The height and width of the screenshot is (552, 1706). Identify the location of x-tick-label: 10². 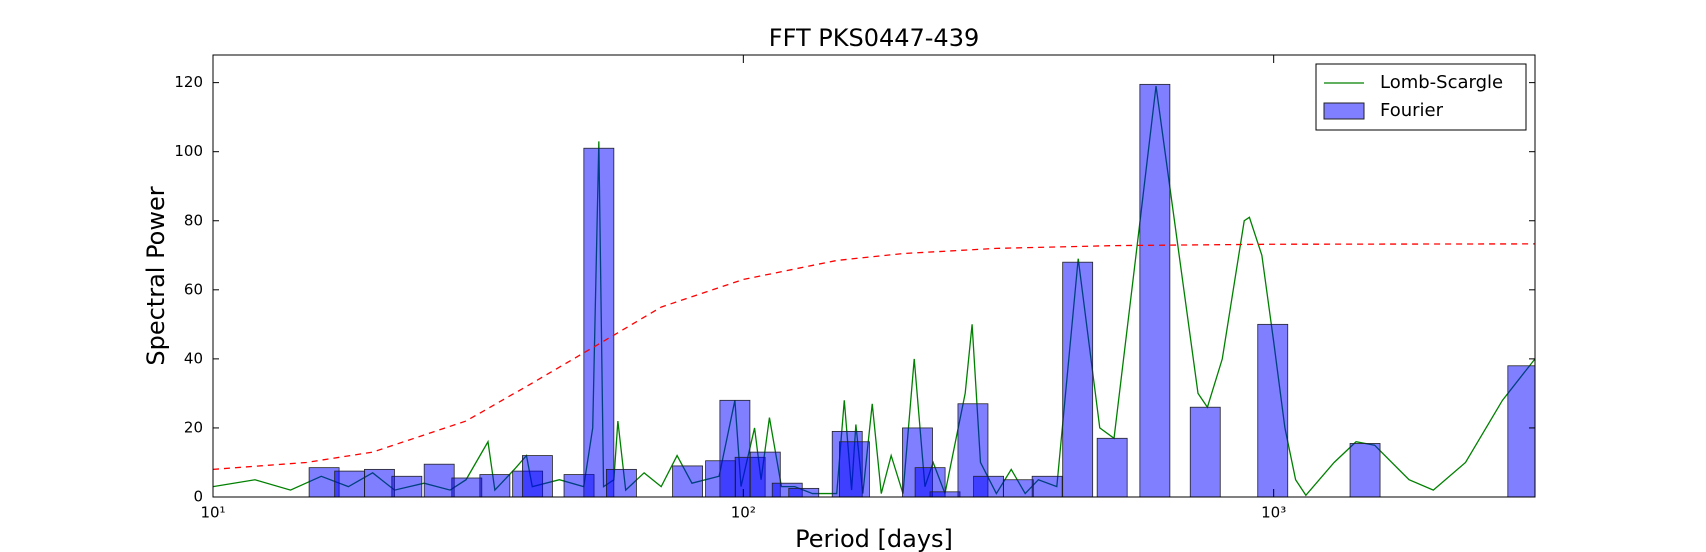
(743, 513).